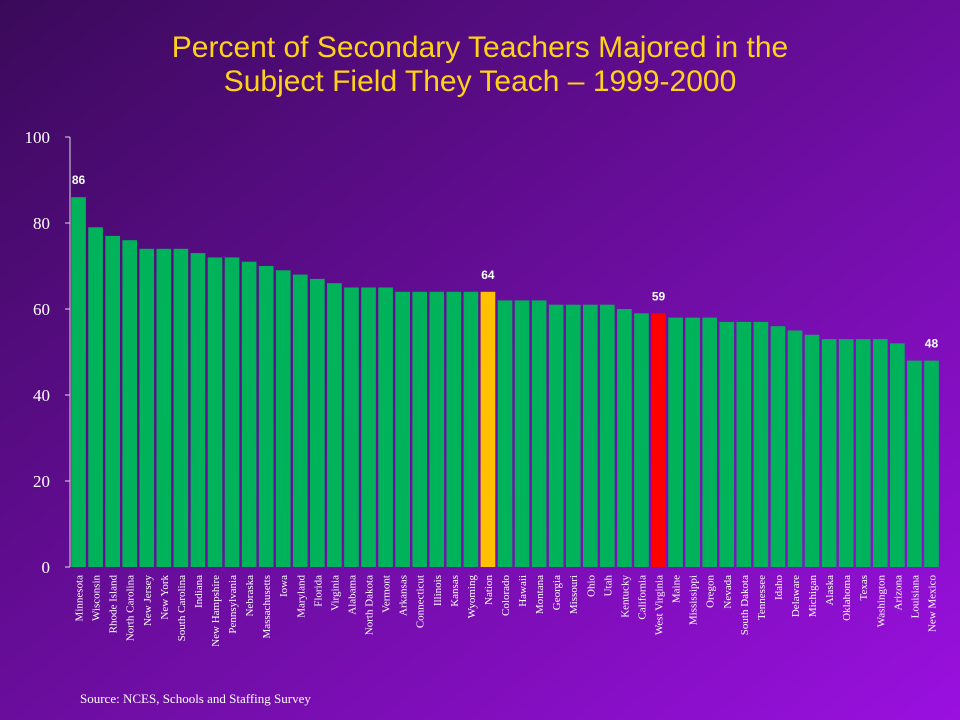  I want to click on x-tick-label: Louisiana, so click(915, 596).